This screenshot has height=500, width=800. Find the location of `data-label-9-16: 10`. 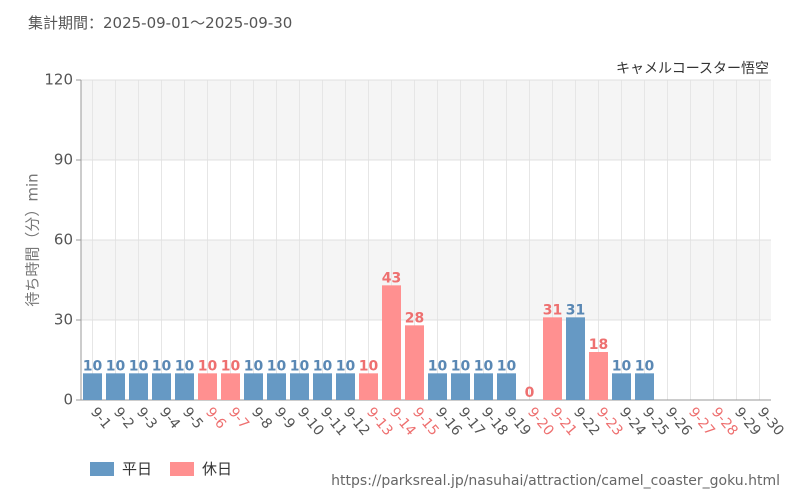

data-label-9-16: 10 is located at coordinates (438, 366).